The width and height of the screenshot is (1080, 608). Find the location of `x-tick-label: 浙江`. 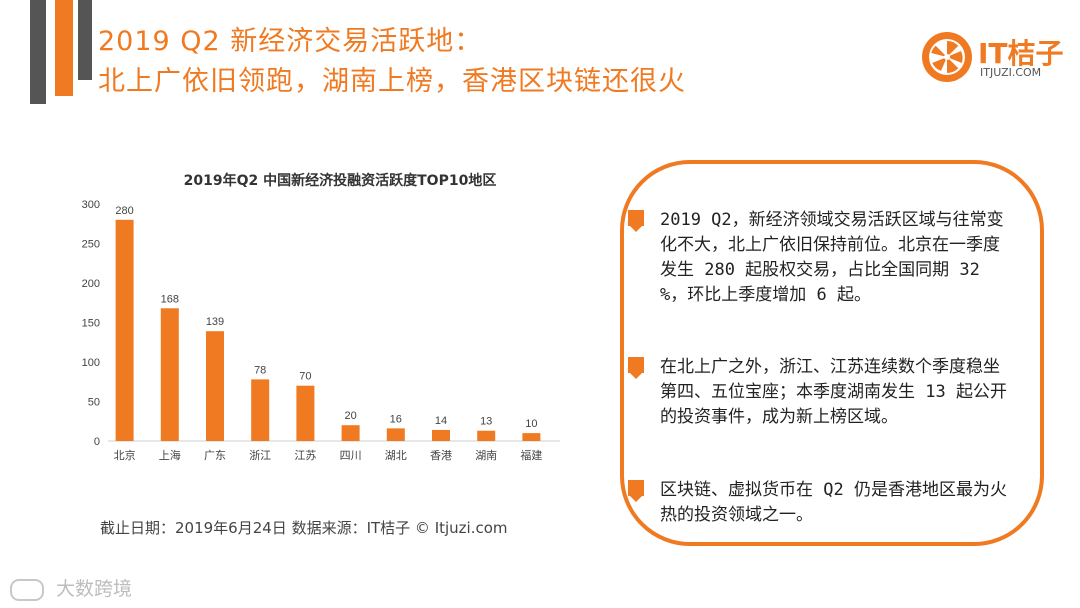

x-tick-label: 浙江 is located at coordinates (260, 455).